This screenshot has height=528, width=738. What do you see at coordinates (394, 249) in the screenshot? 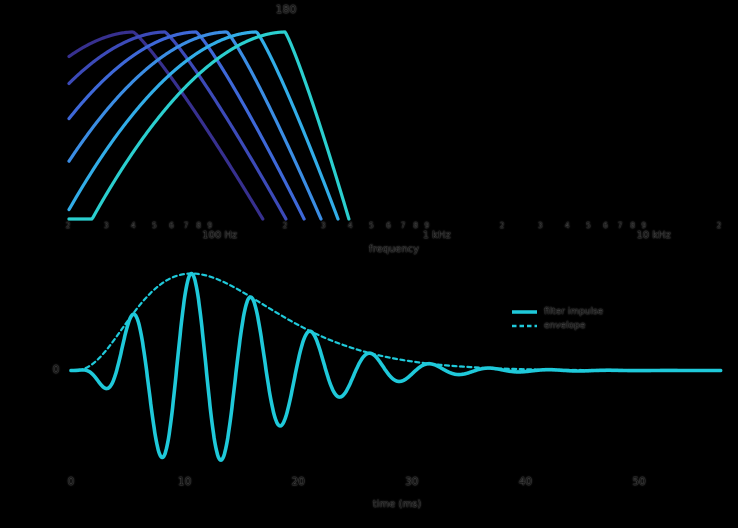
I see `frequency-axis-label: frequency` at bounding box center [394, 249].